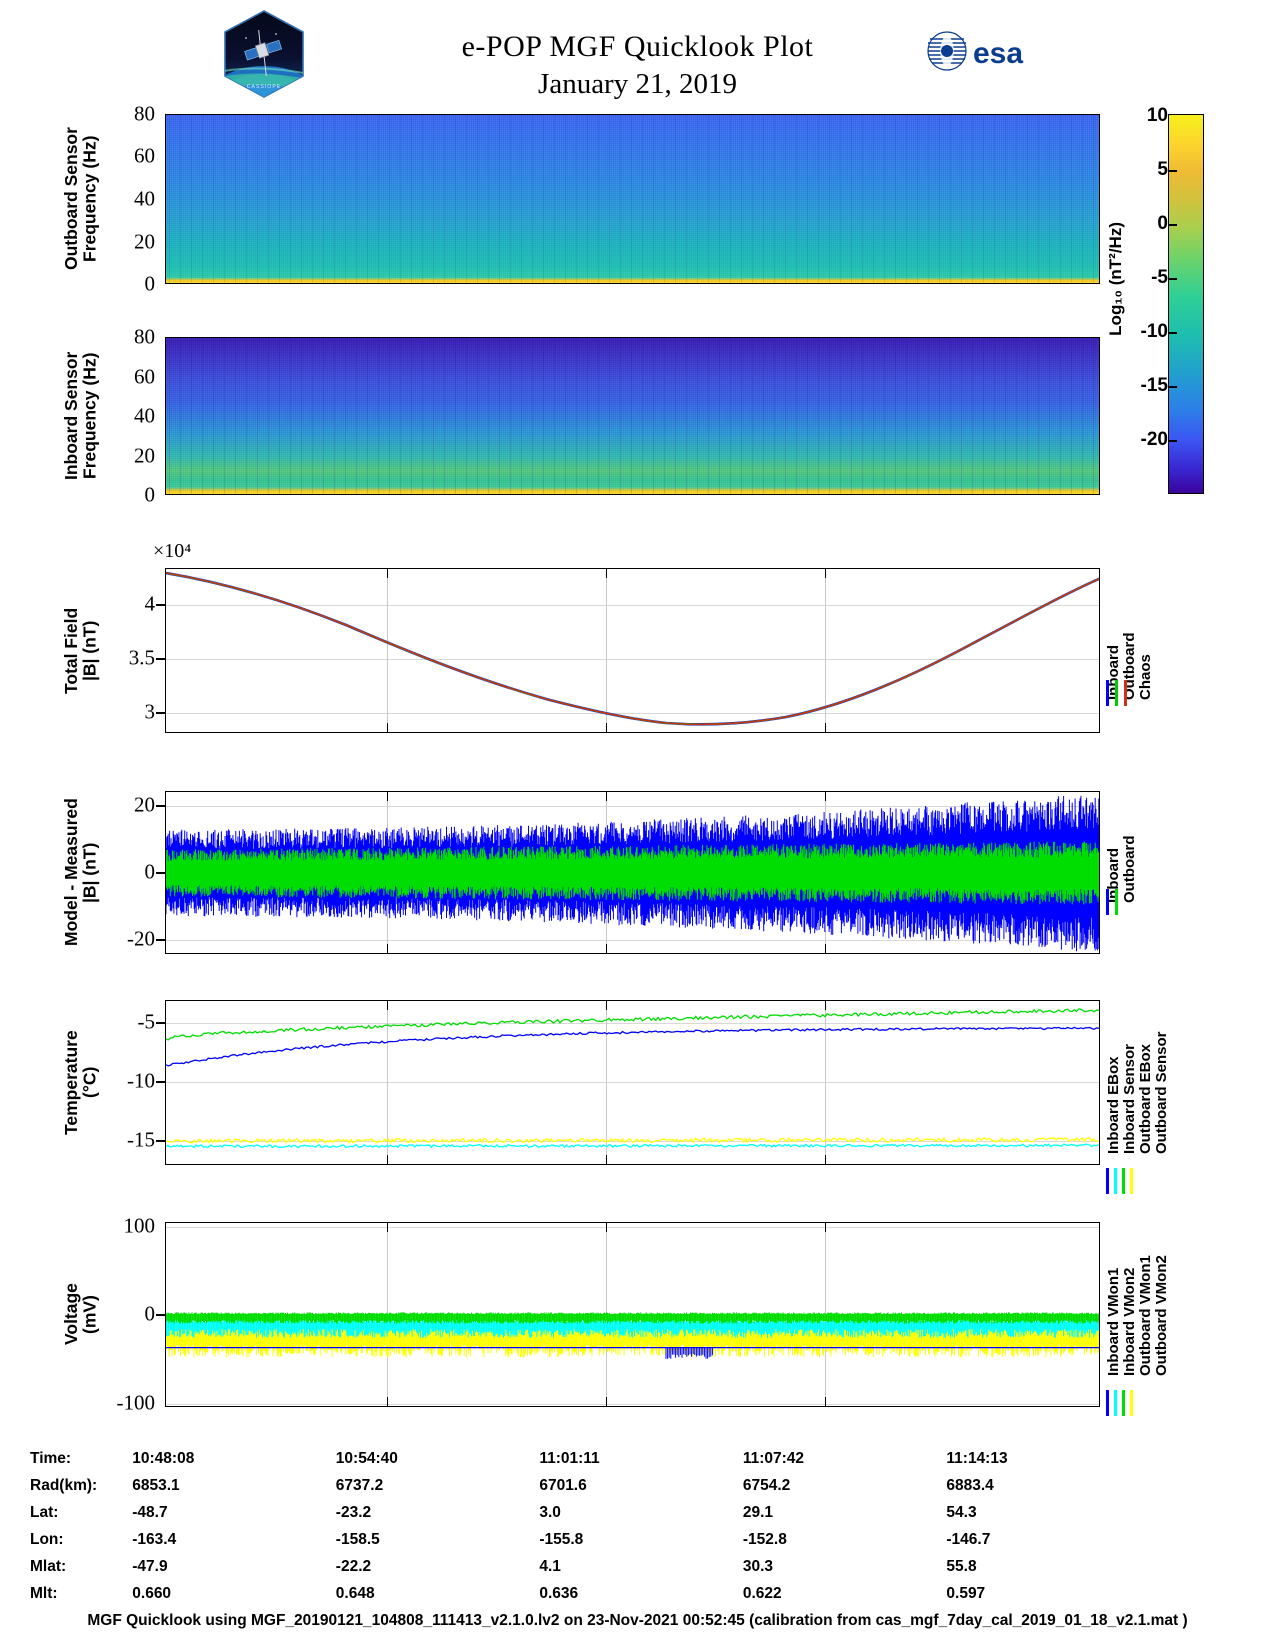 The height and width of the screenshot is (1650, 1275). I want to click on legend-item-outboard-ebox: Outboard EBox, so click(1145, 1098).